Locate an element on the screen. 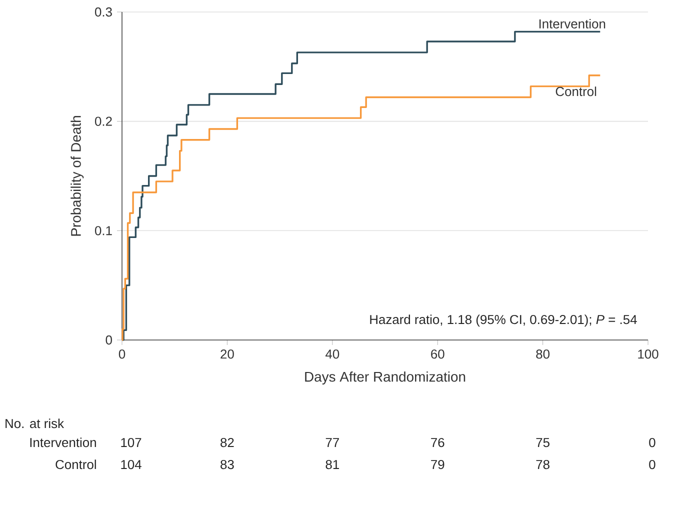 This screenshot has width=678, height=510. text: Control is located at coordinates (76, 465).